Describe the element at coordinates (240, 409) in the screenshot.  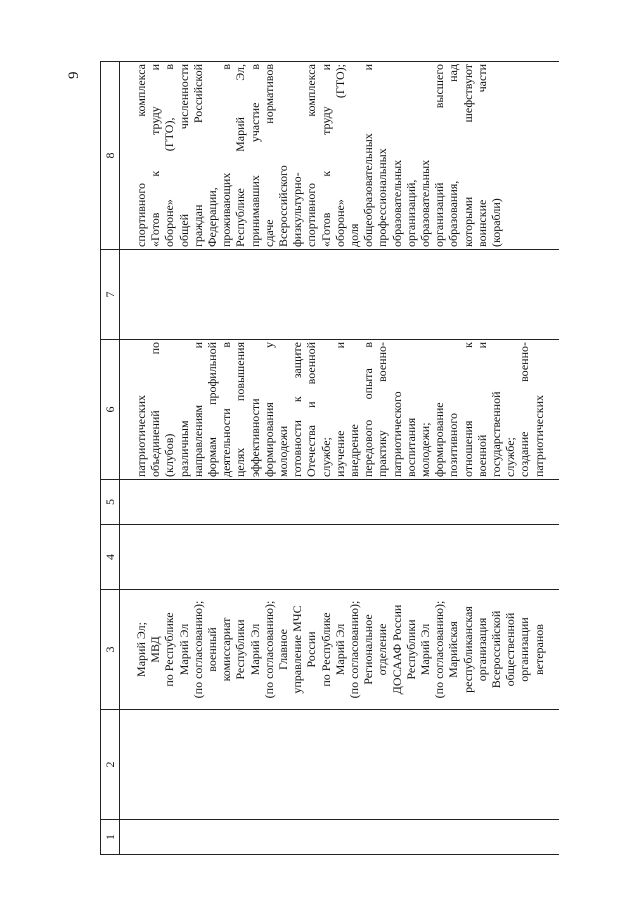
I see `cell-line: целях повышения` at that location.